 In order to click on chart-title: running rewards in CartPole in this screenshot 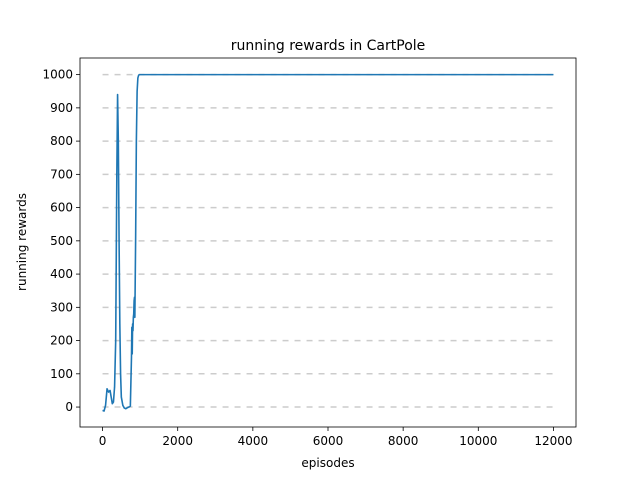, I will do `click(328, 46)`.